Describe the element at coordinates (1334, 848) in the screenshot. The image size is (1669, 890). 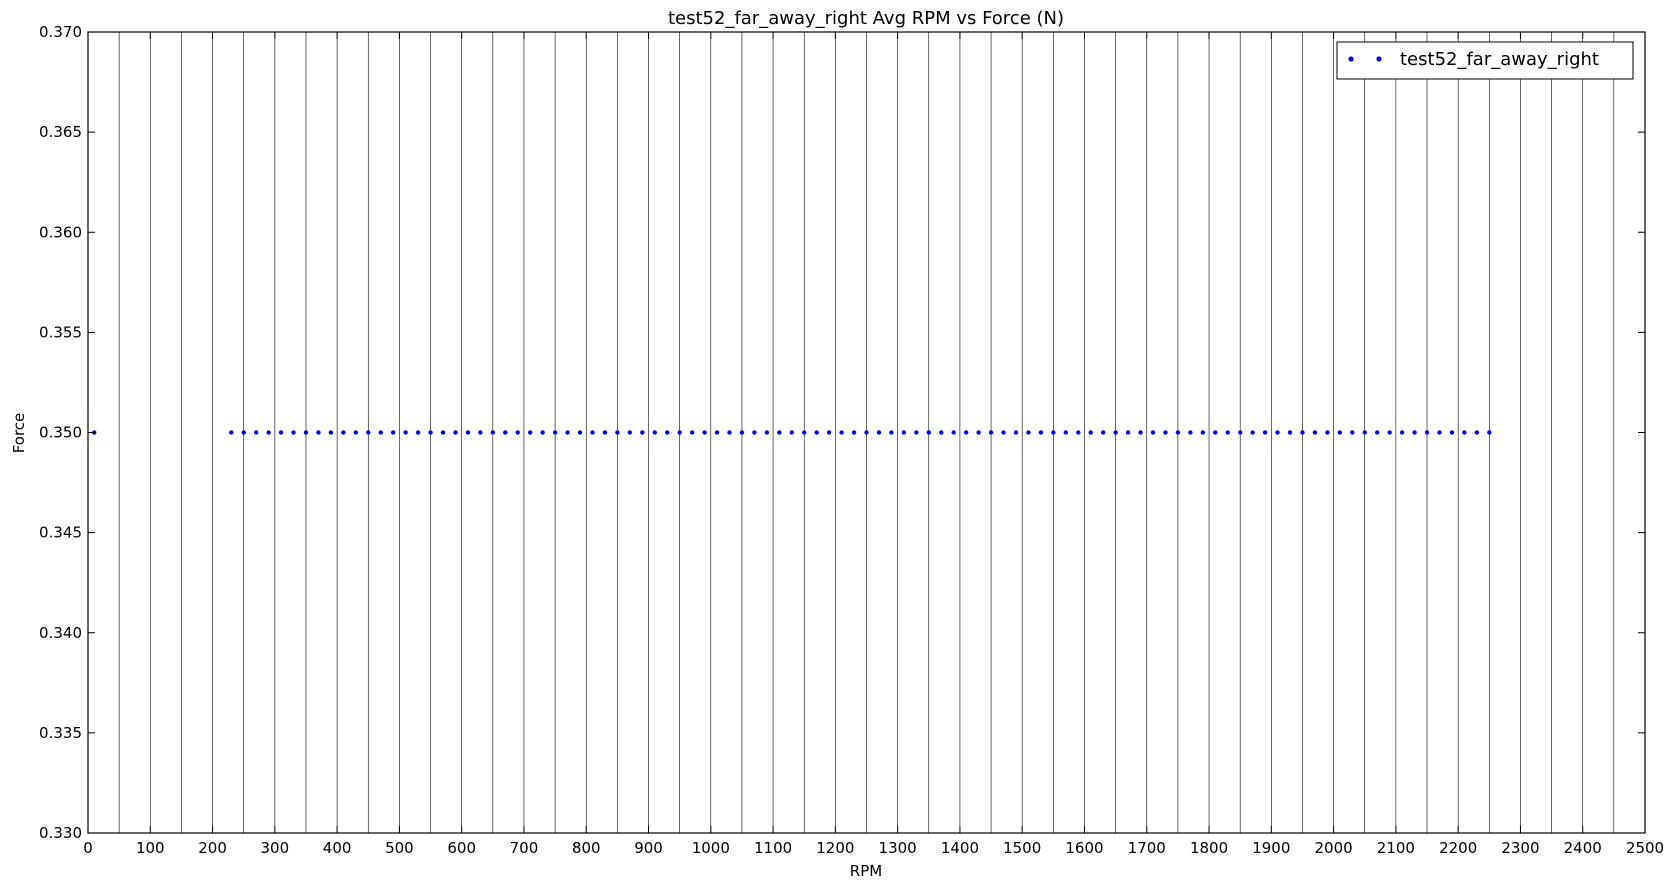
I see `x-tick-label: 2000` at that location.